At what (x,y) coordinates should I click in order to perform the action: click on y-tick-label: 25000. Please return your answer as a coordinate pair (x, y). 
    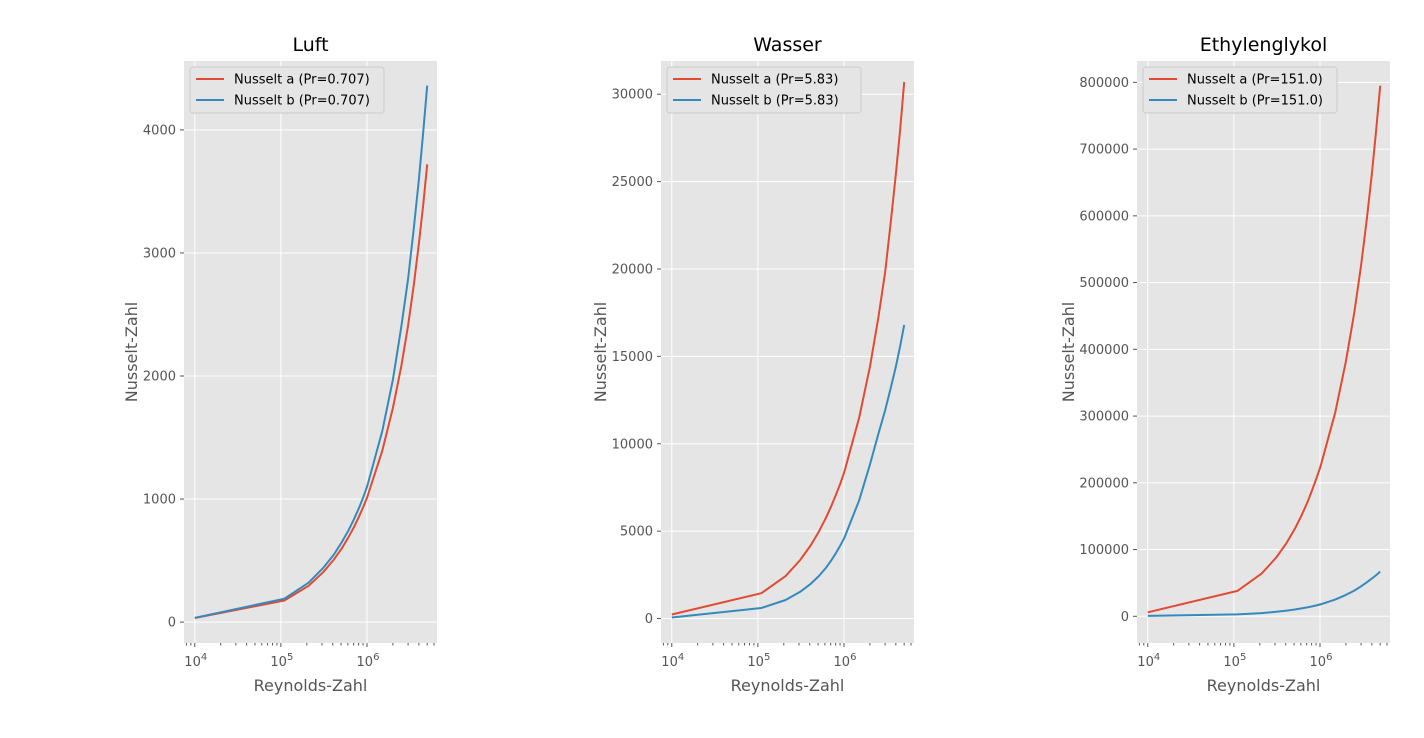
    Looking at the image, I should click on (632, 182).